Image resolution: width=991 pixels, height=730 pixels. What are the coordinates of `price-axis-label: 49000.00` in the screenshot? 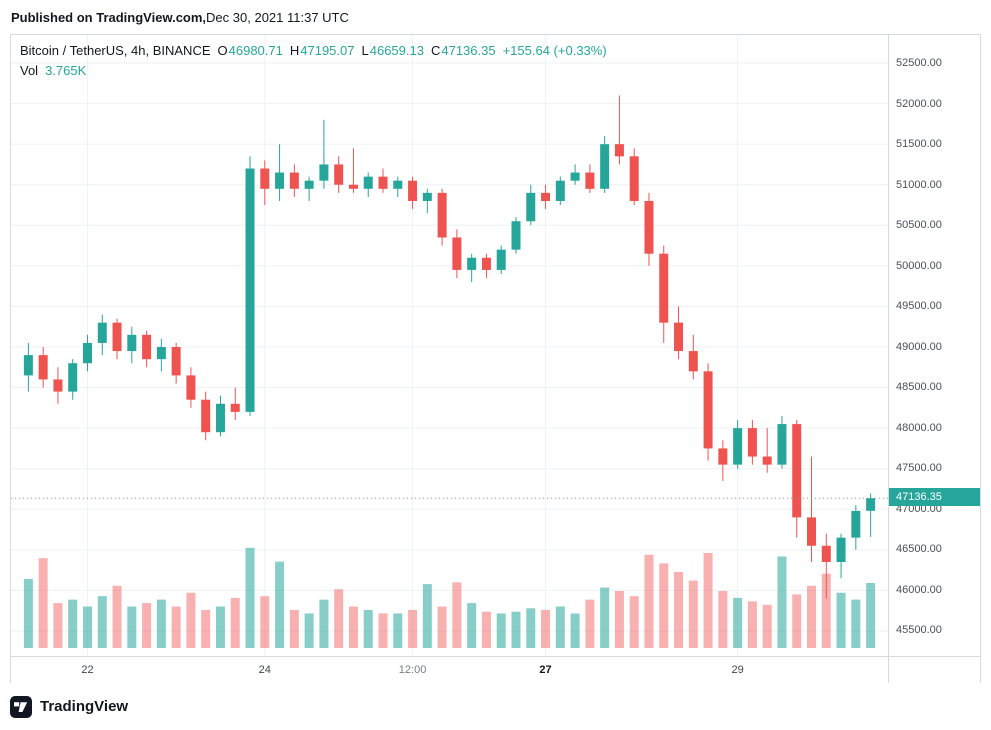 It's located at (919, 346).